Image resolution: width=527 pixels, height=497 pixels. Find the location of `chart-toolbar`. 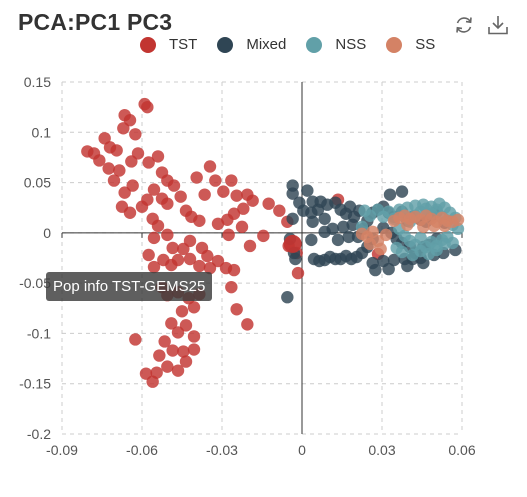

chart-toolbar is located at coordinates (481, 25).